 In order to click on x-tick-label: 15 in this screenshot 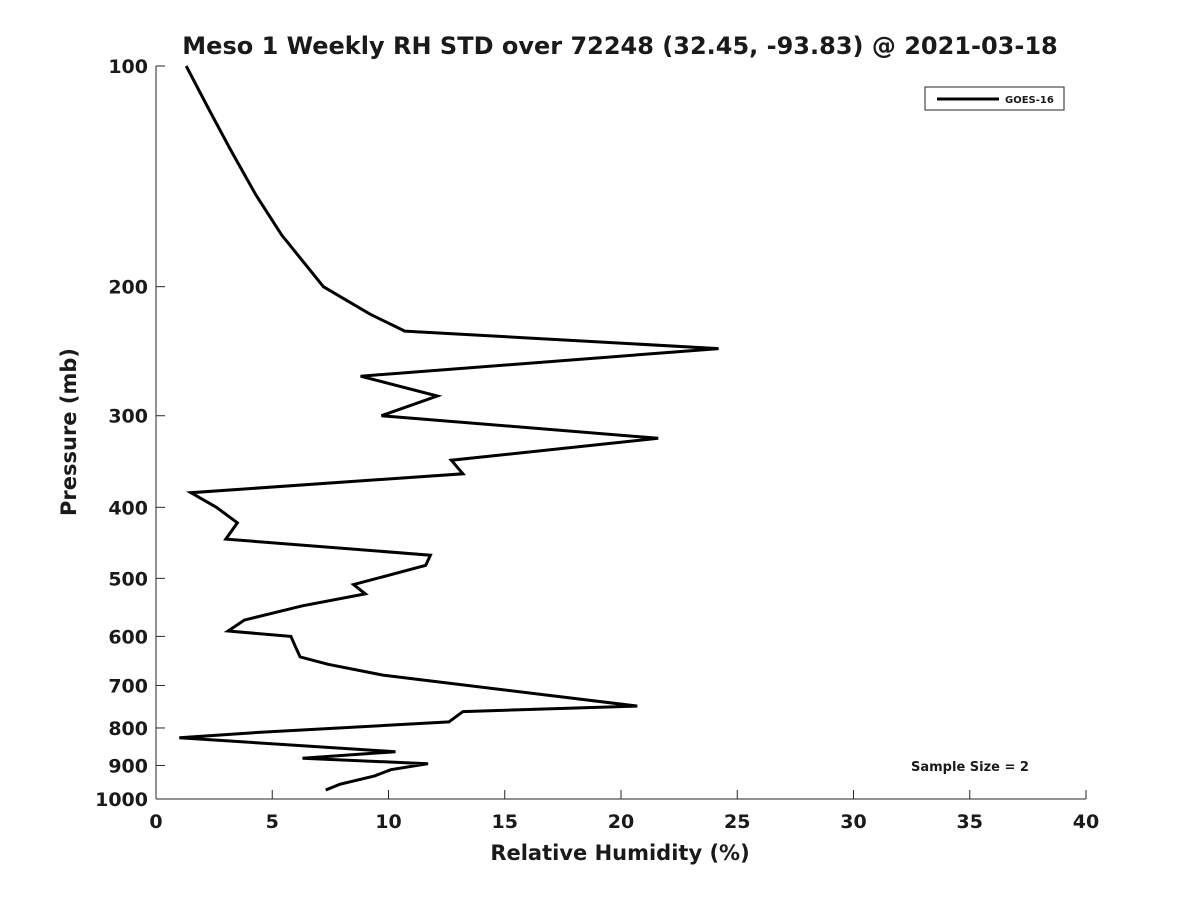, I will do `click(505, 822)`.